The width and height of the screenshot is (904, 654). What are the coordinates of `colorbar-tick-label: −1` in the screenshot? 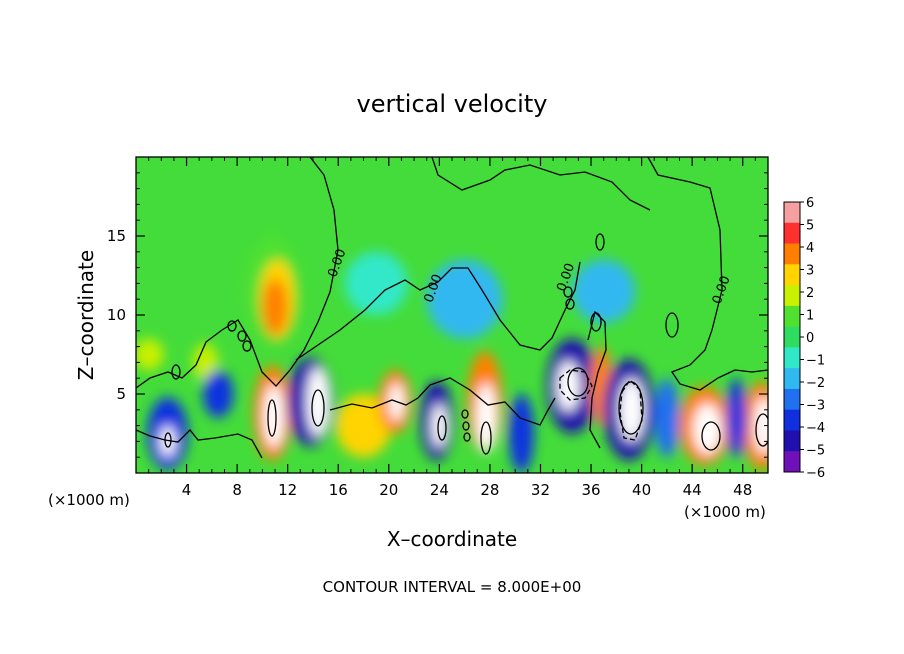 It's located at (815, 361).